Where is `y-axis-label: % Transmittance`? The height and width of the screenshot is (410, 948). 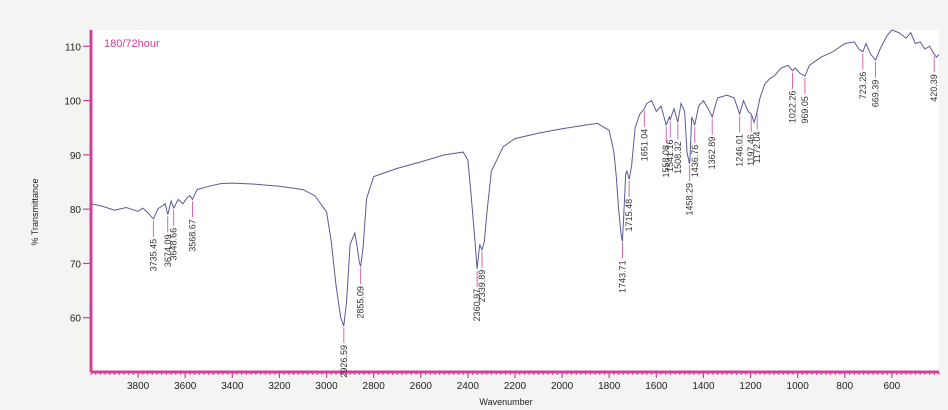
y-axis-label: % Transmittance is located at coordinates (35, 211).